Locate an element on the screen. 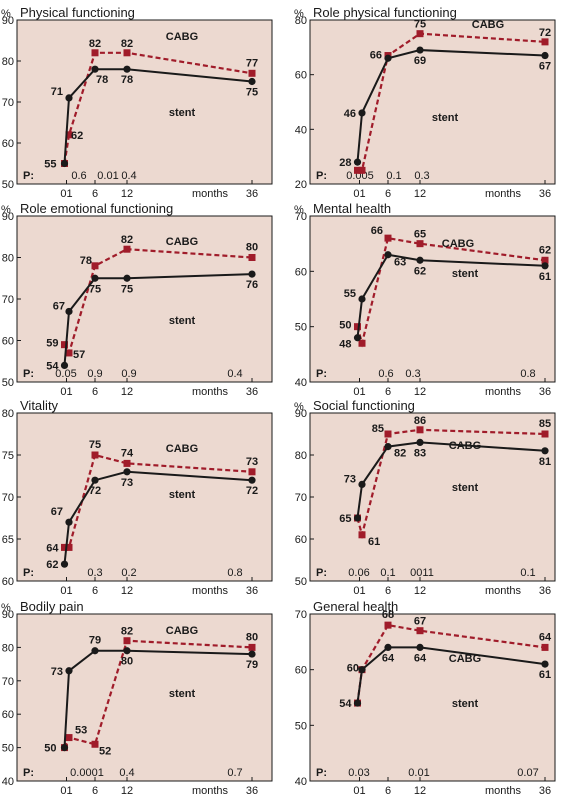  data-label: 67 is located at coordinates (59, 306).